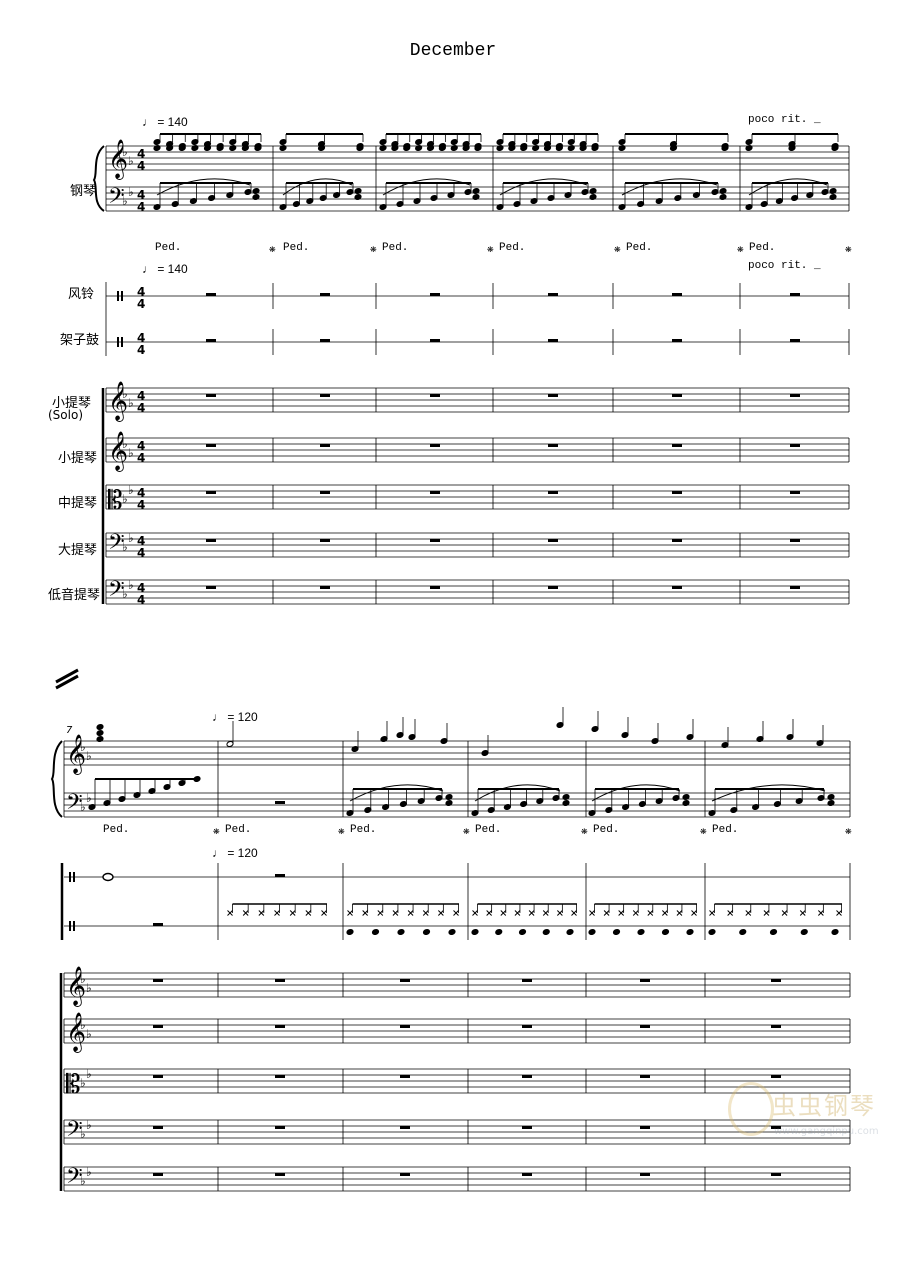  Describe the element at coordinates (77, 456) in the screenshot. I see `label-violin: 小提琴` at that location.